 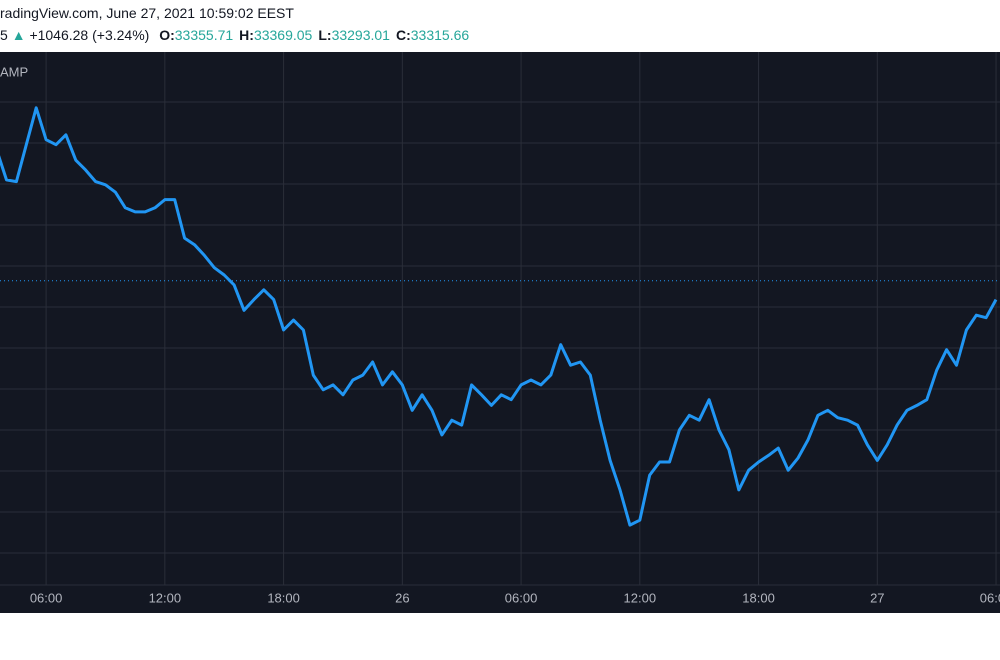 What do you see at coordinates (283, 35) in the screenshot?
I see `ohlc-value: 33369.05` at bounding box center [283, 35].